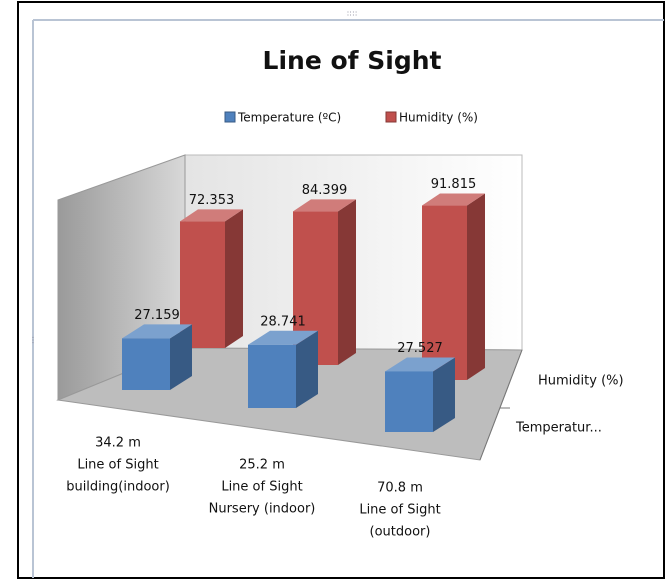  I want to click on data-label: 28.741, so click(283, 321).